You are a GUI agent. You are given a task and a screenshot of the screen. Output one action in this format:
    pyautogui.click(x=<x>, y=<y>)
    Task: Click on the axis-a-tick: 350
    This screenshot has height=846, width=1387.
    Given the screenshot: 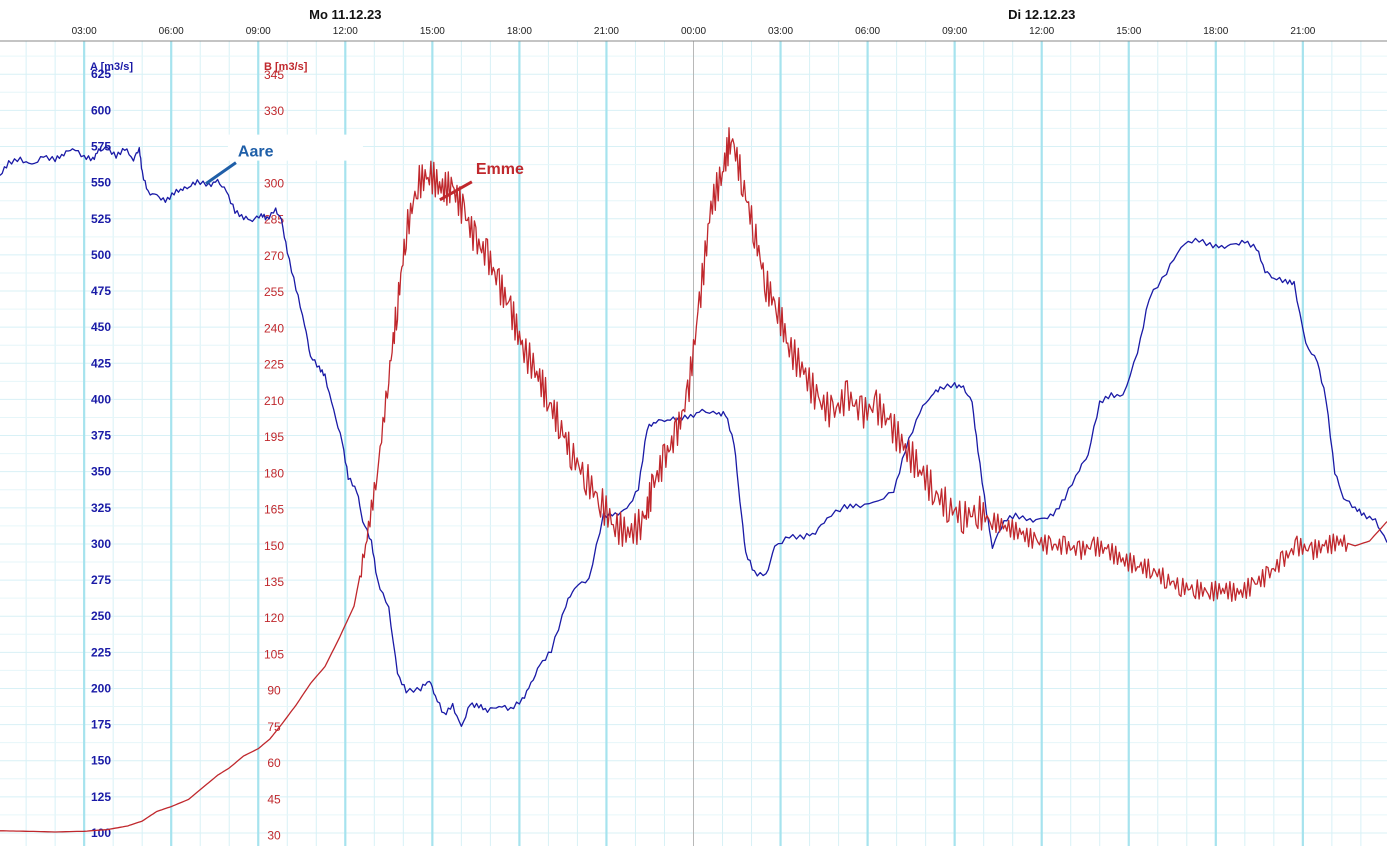 What is the action you would take?
    pyautogui.click(x=101, y=472)
    